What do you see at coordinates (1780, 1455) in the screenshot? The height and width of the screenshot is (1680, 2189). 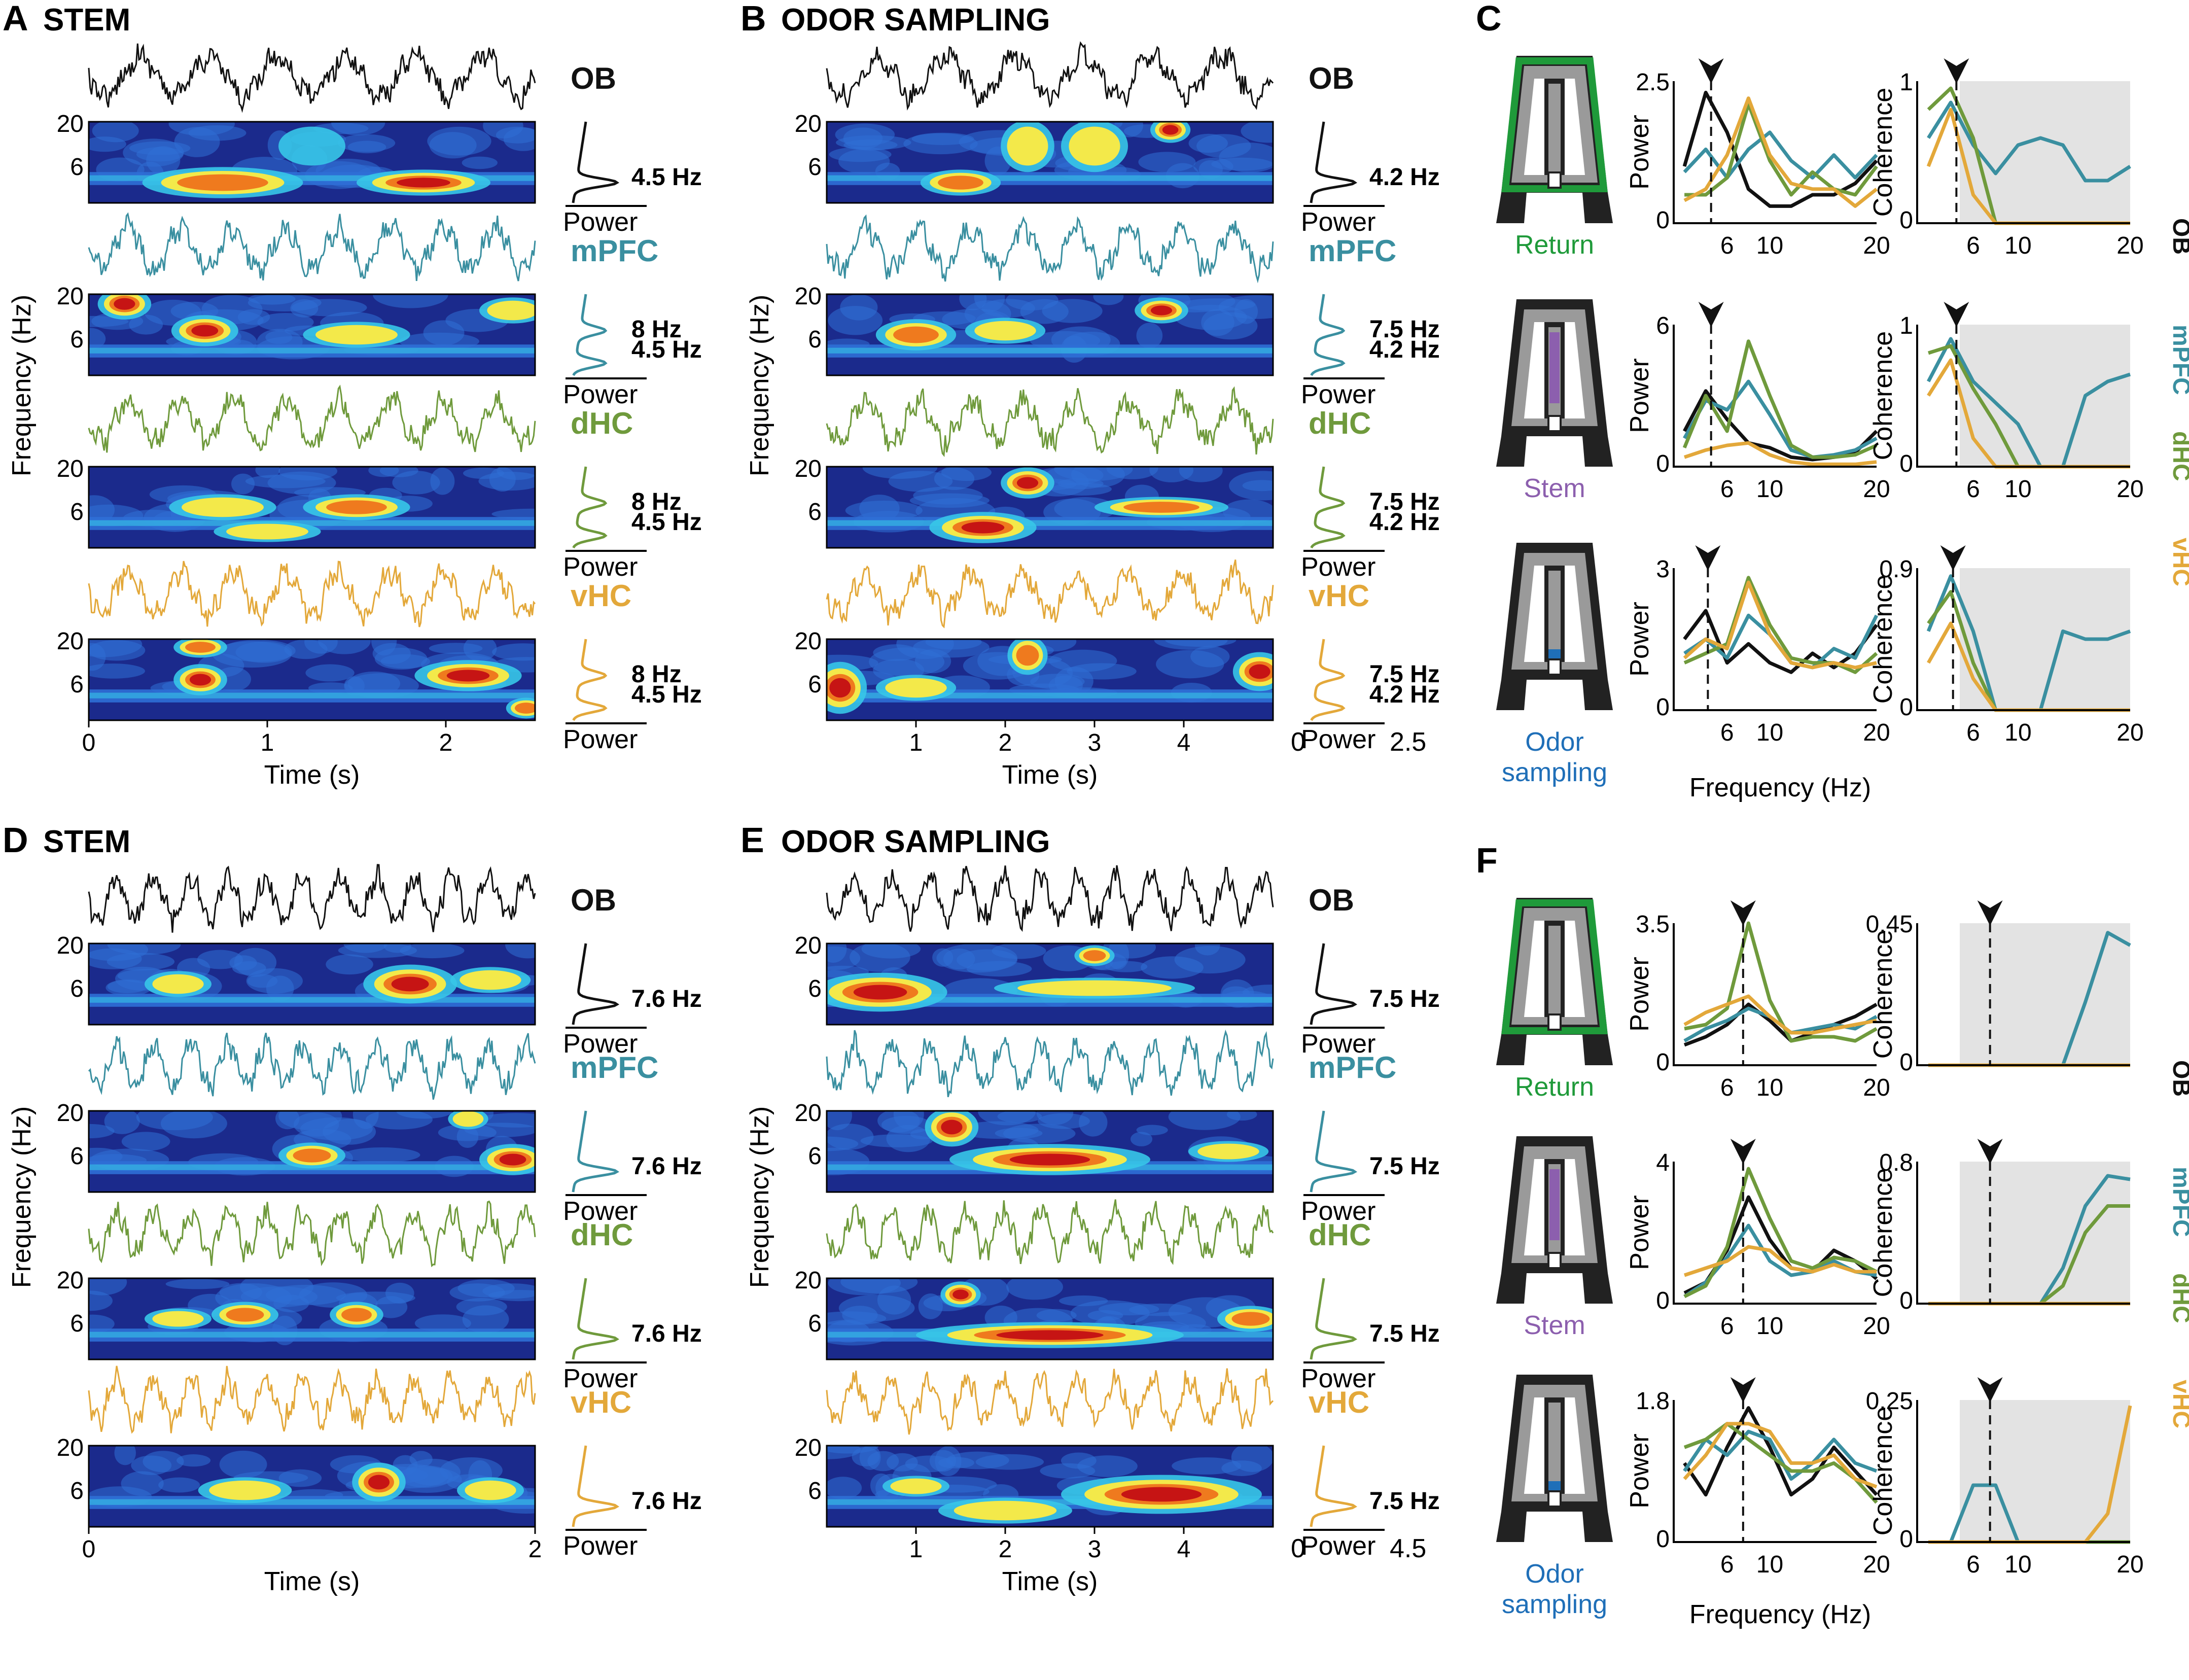 I see `series-line-mPFC` at bounding box center [1780, 1455].